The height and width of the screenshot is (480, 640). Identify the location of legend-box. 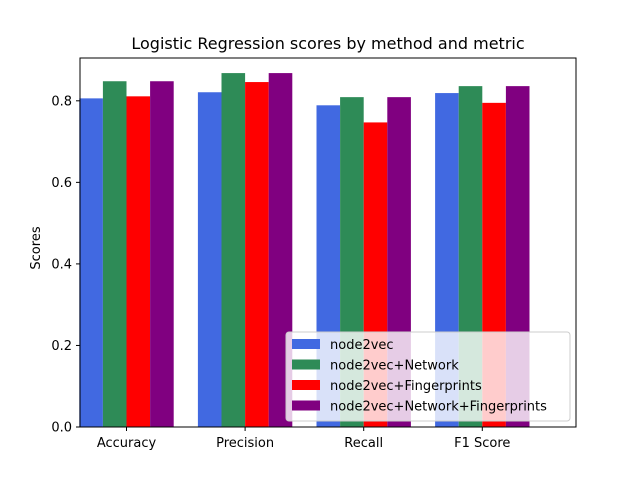
(428, 376).